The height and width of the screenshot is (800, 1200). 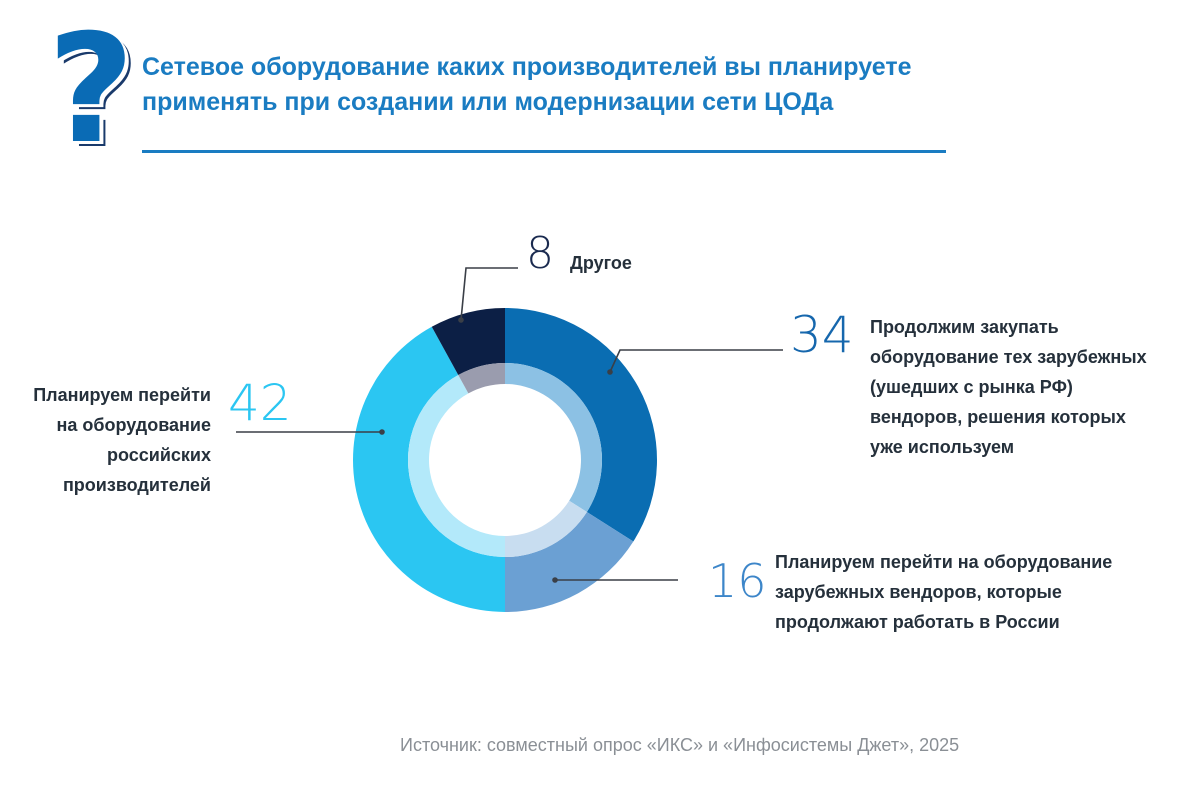 What do you see at coordinates (942, 447) in the screenshot?
I see `slice-label-line: уже используем` at bounding box center [942, 447].